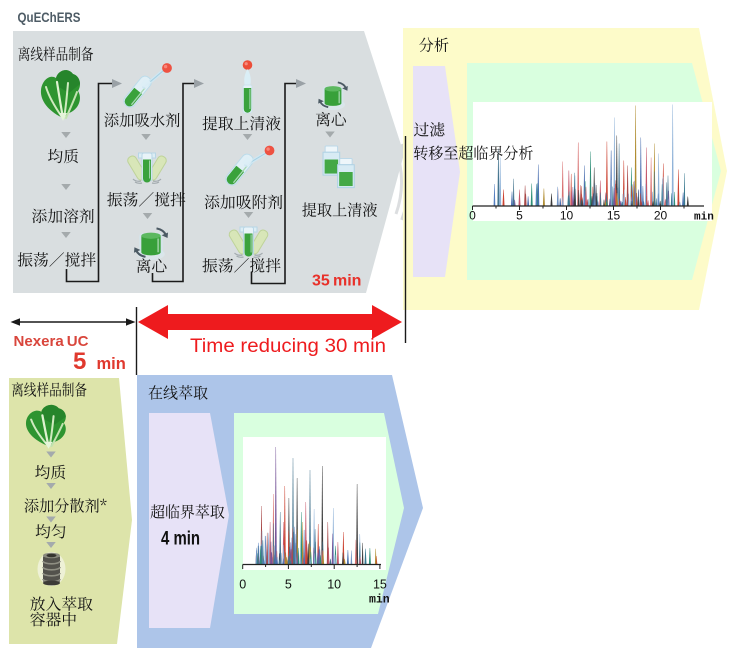 The image size is (730, 655). I want to click on svg-text: 20, so click(661, 216).